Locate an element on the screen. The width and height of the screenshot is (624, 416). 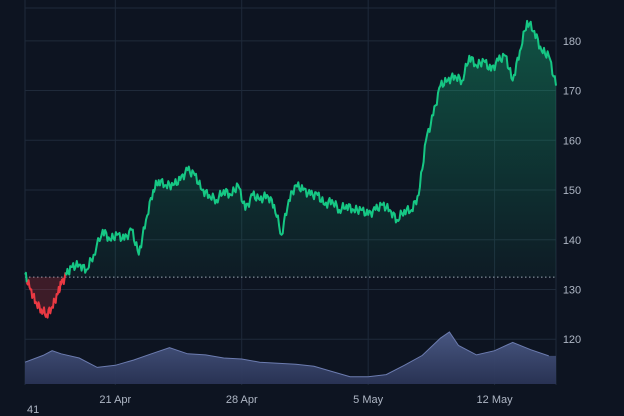
price-line-down is located at coordinates (46, 295).